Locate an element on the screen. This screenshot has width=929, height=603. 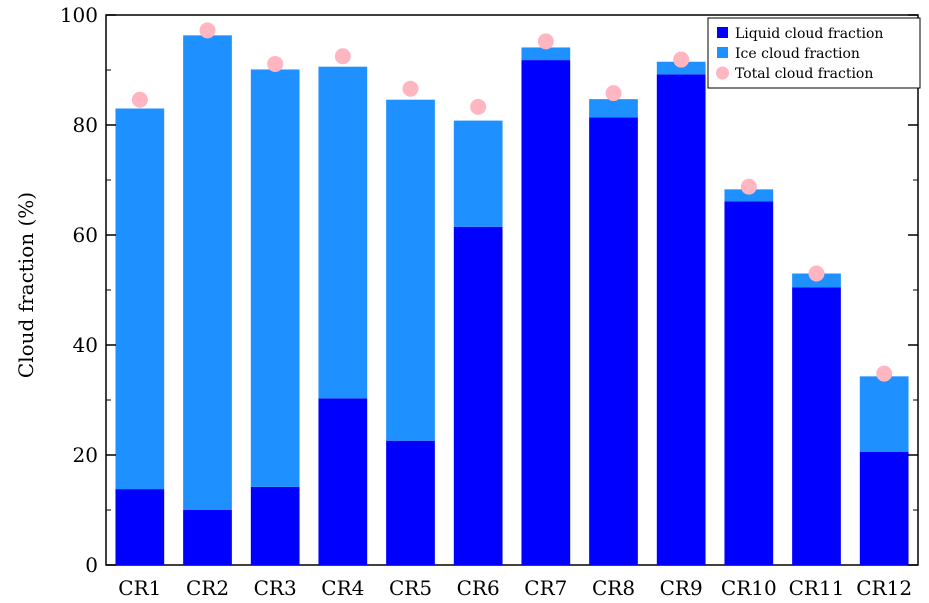
y-tick-label: 100 is located at coordinates (79, 15).